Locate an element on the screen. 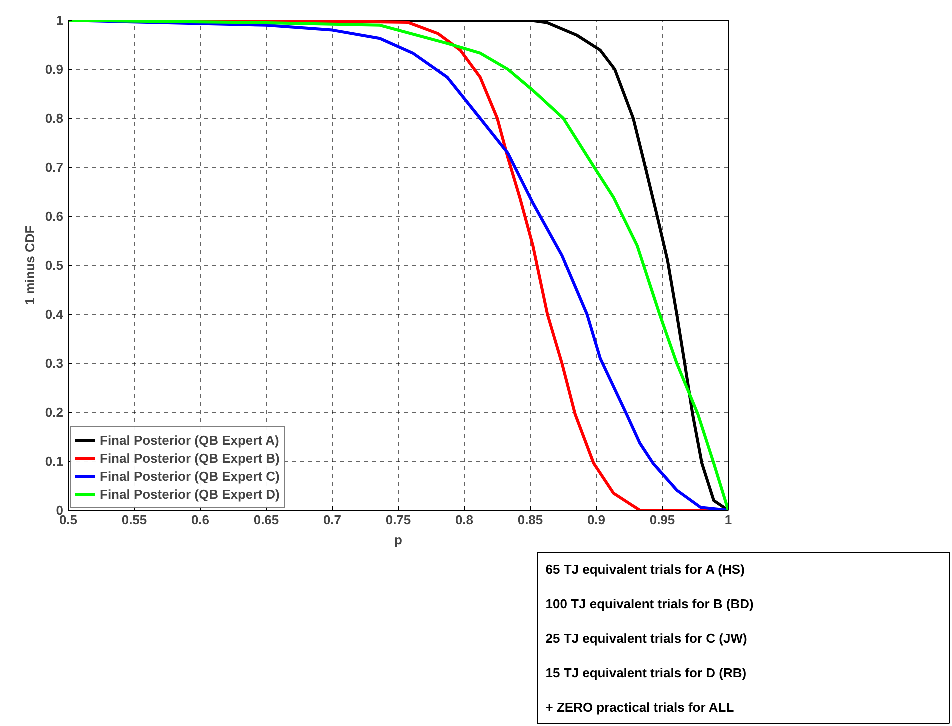 The height and width of the screenshot is (726, 952). y-tick-label: 0.7 is located at coordinates (54, 167).